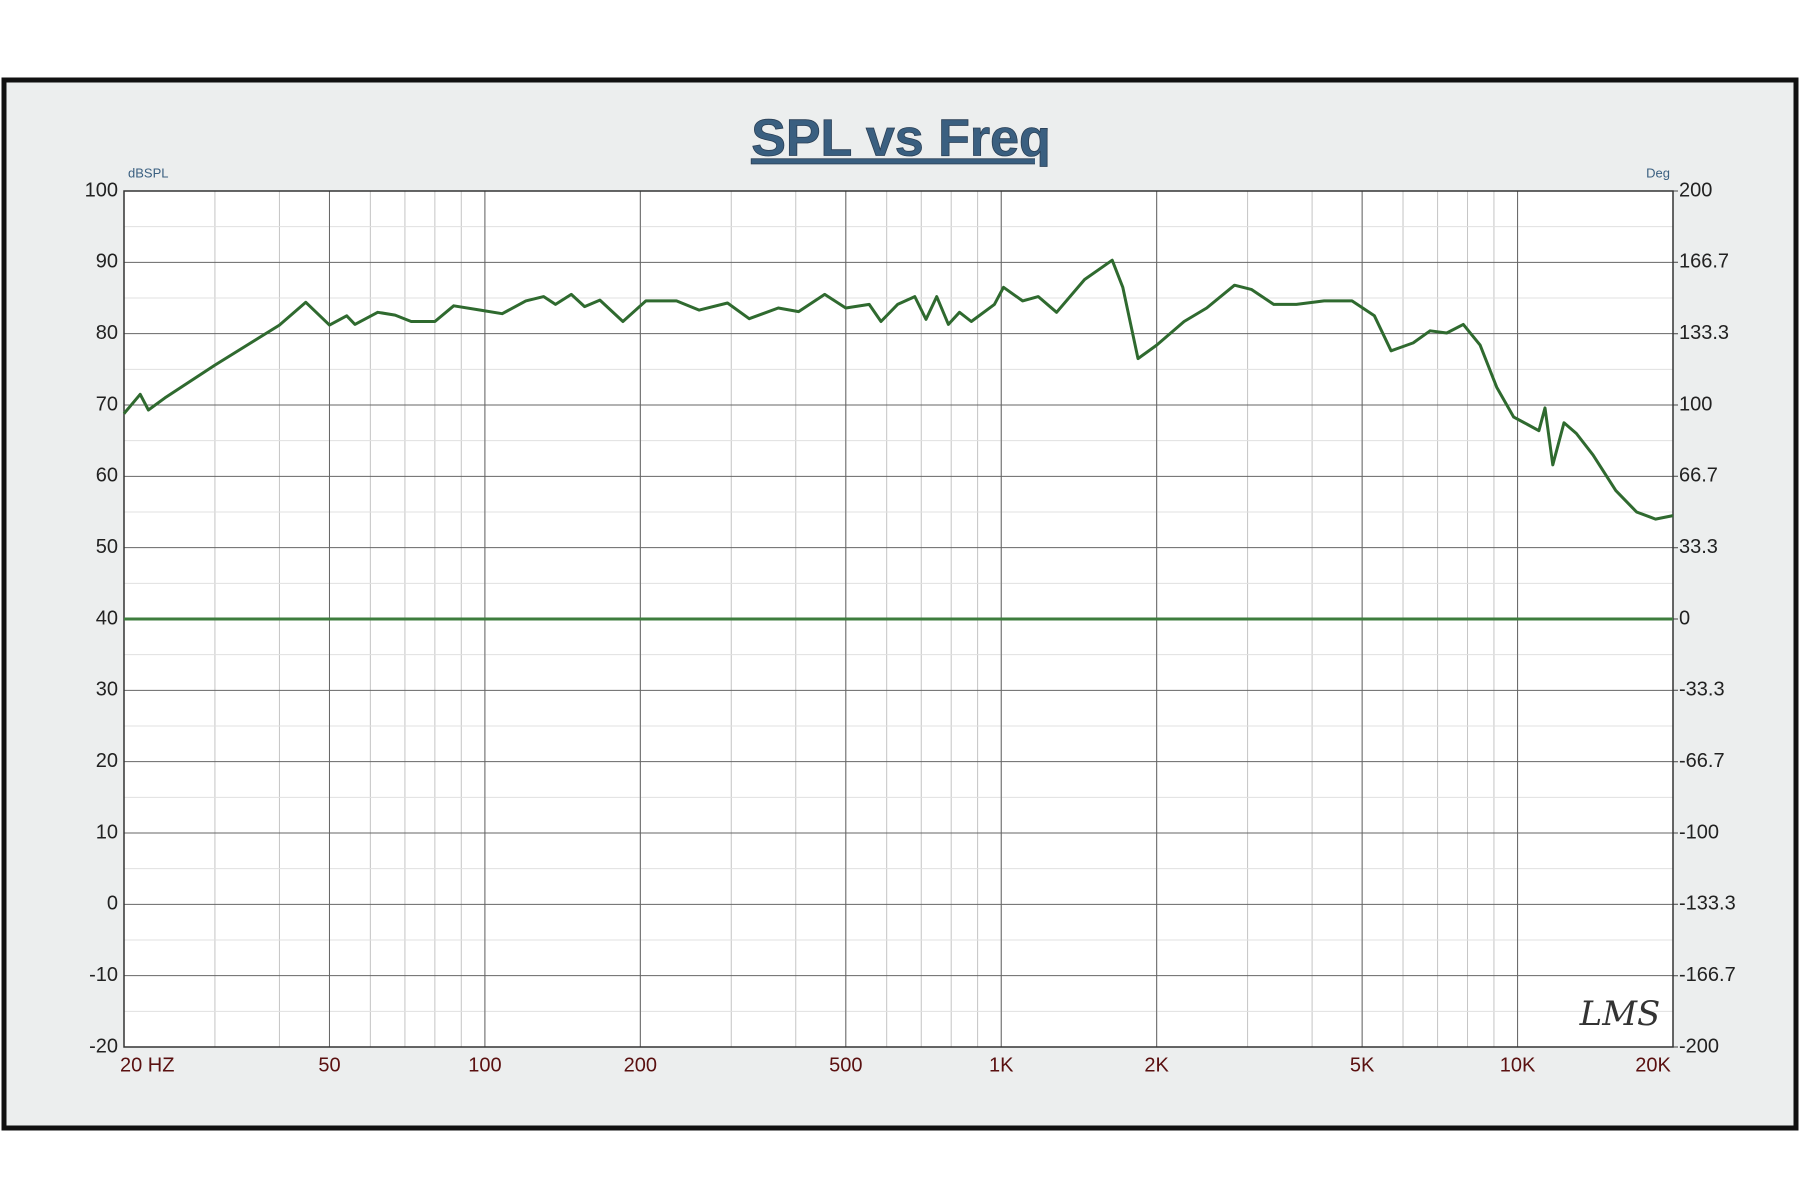 This screenshot has width=1800, height=1200. Describe the element at coordinates (107, 333) in the screenshot. I see `y-tick-label: 80` at that location.